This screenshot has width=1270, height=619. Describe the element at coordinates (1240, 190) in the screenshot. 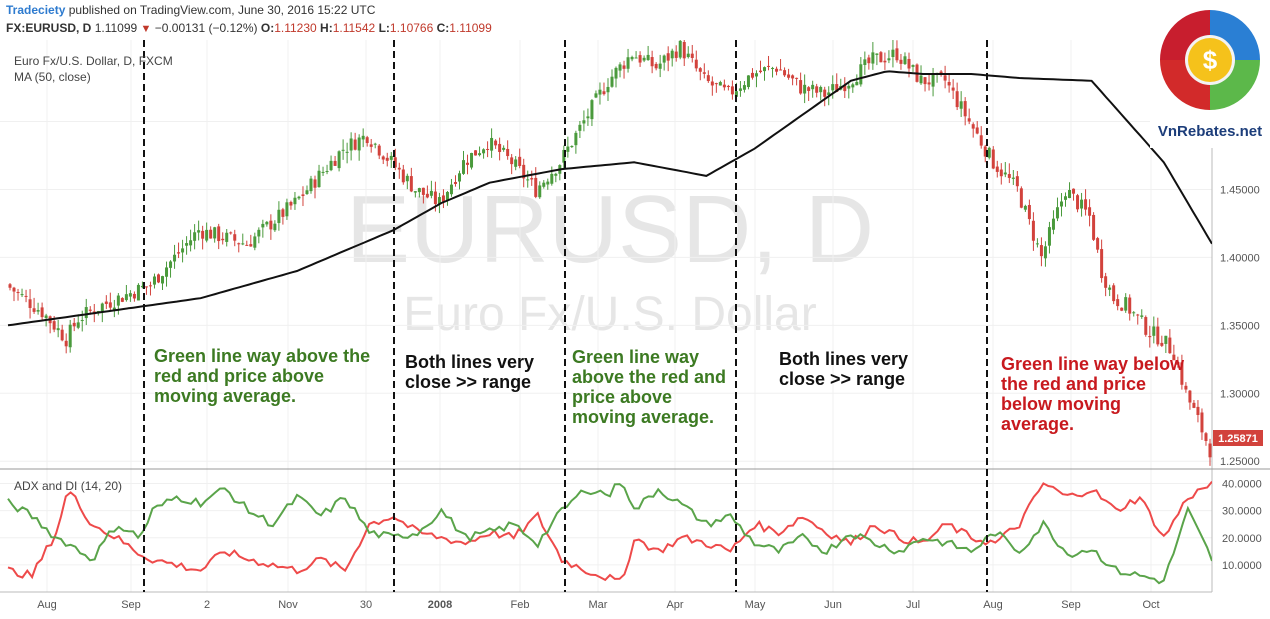

I see `price-tick-label: 1.45000` at that location.